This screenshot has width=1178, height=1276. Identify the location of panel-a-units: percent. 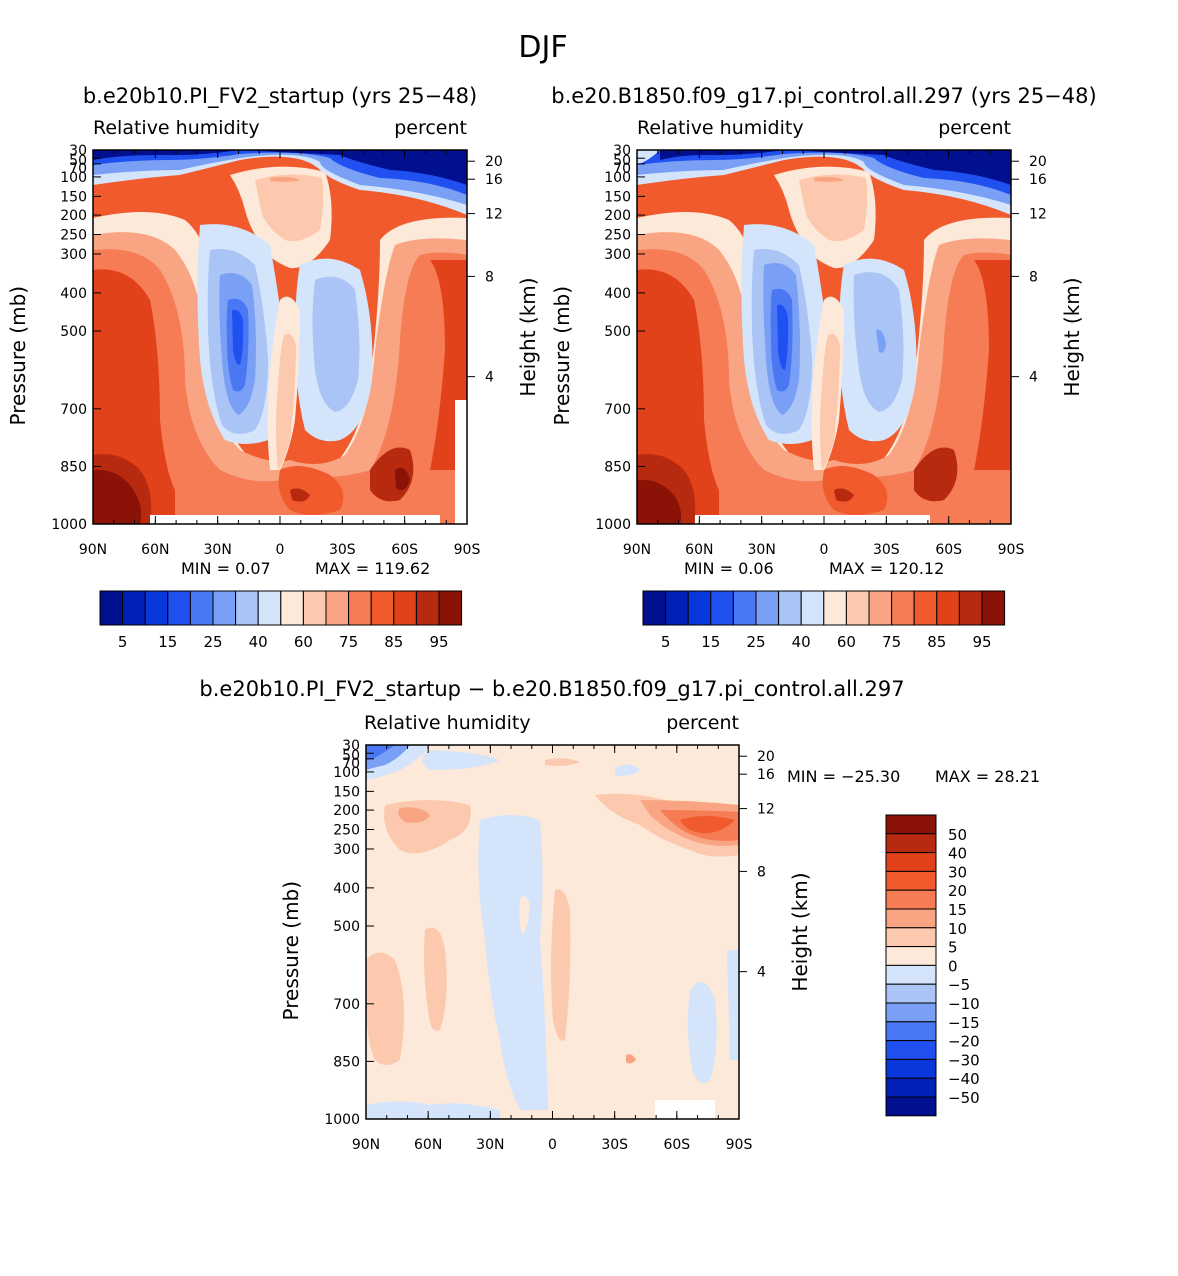
(430, 128).